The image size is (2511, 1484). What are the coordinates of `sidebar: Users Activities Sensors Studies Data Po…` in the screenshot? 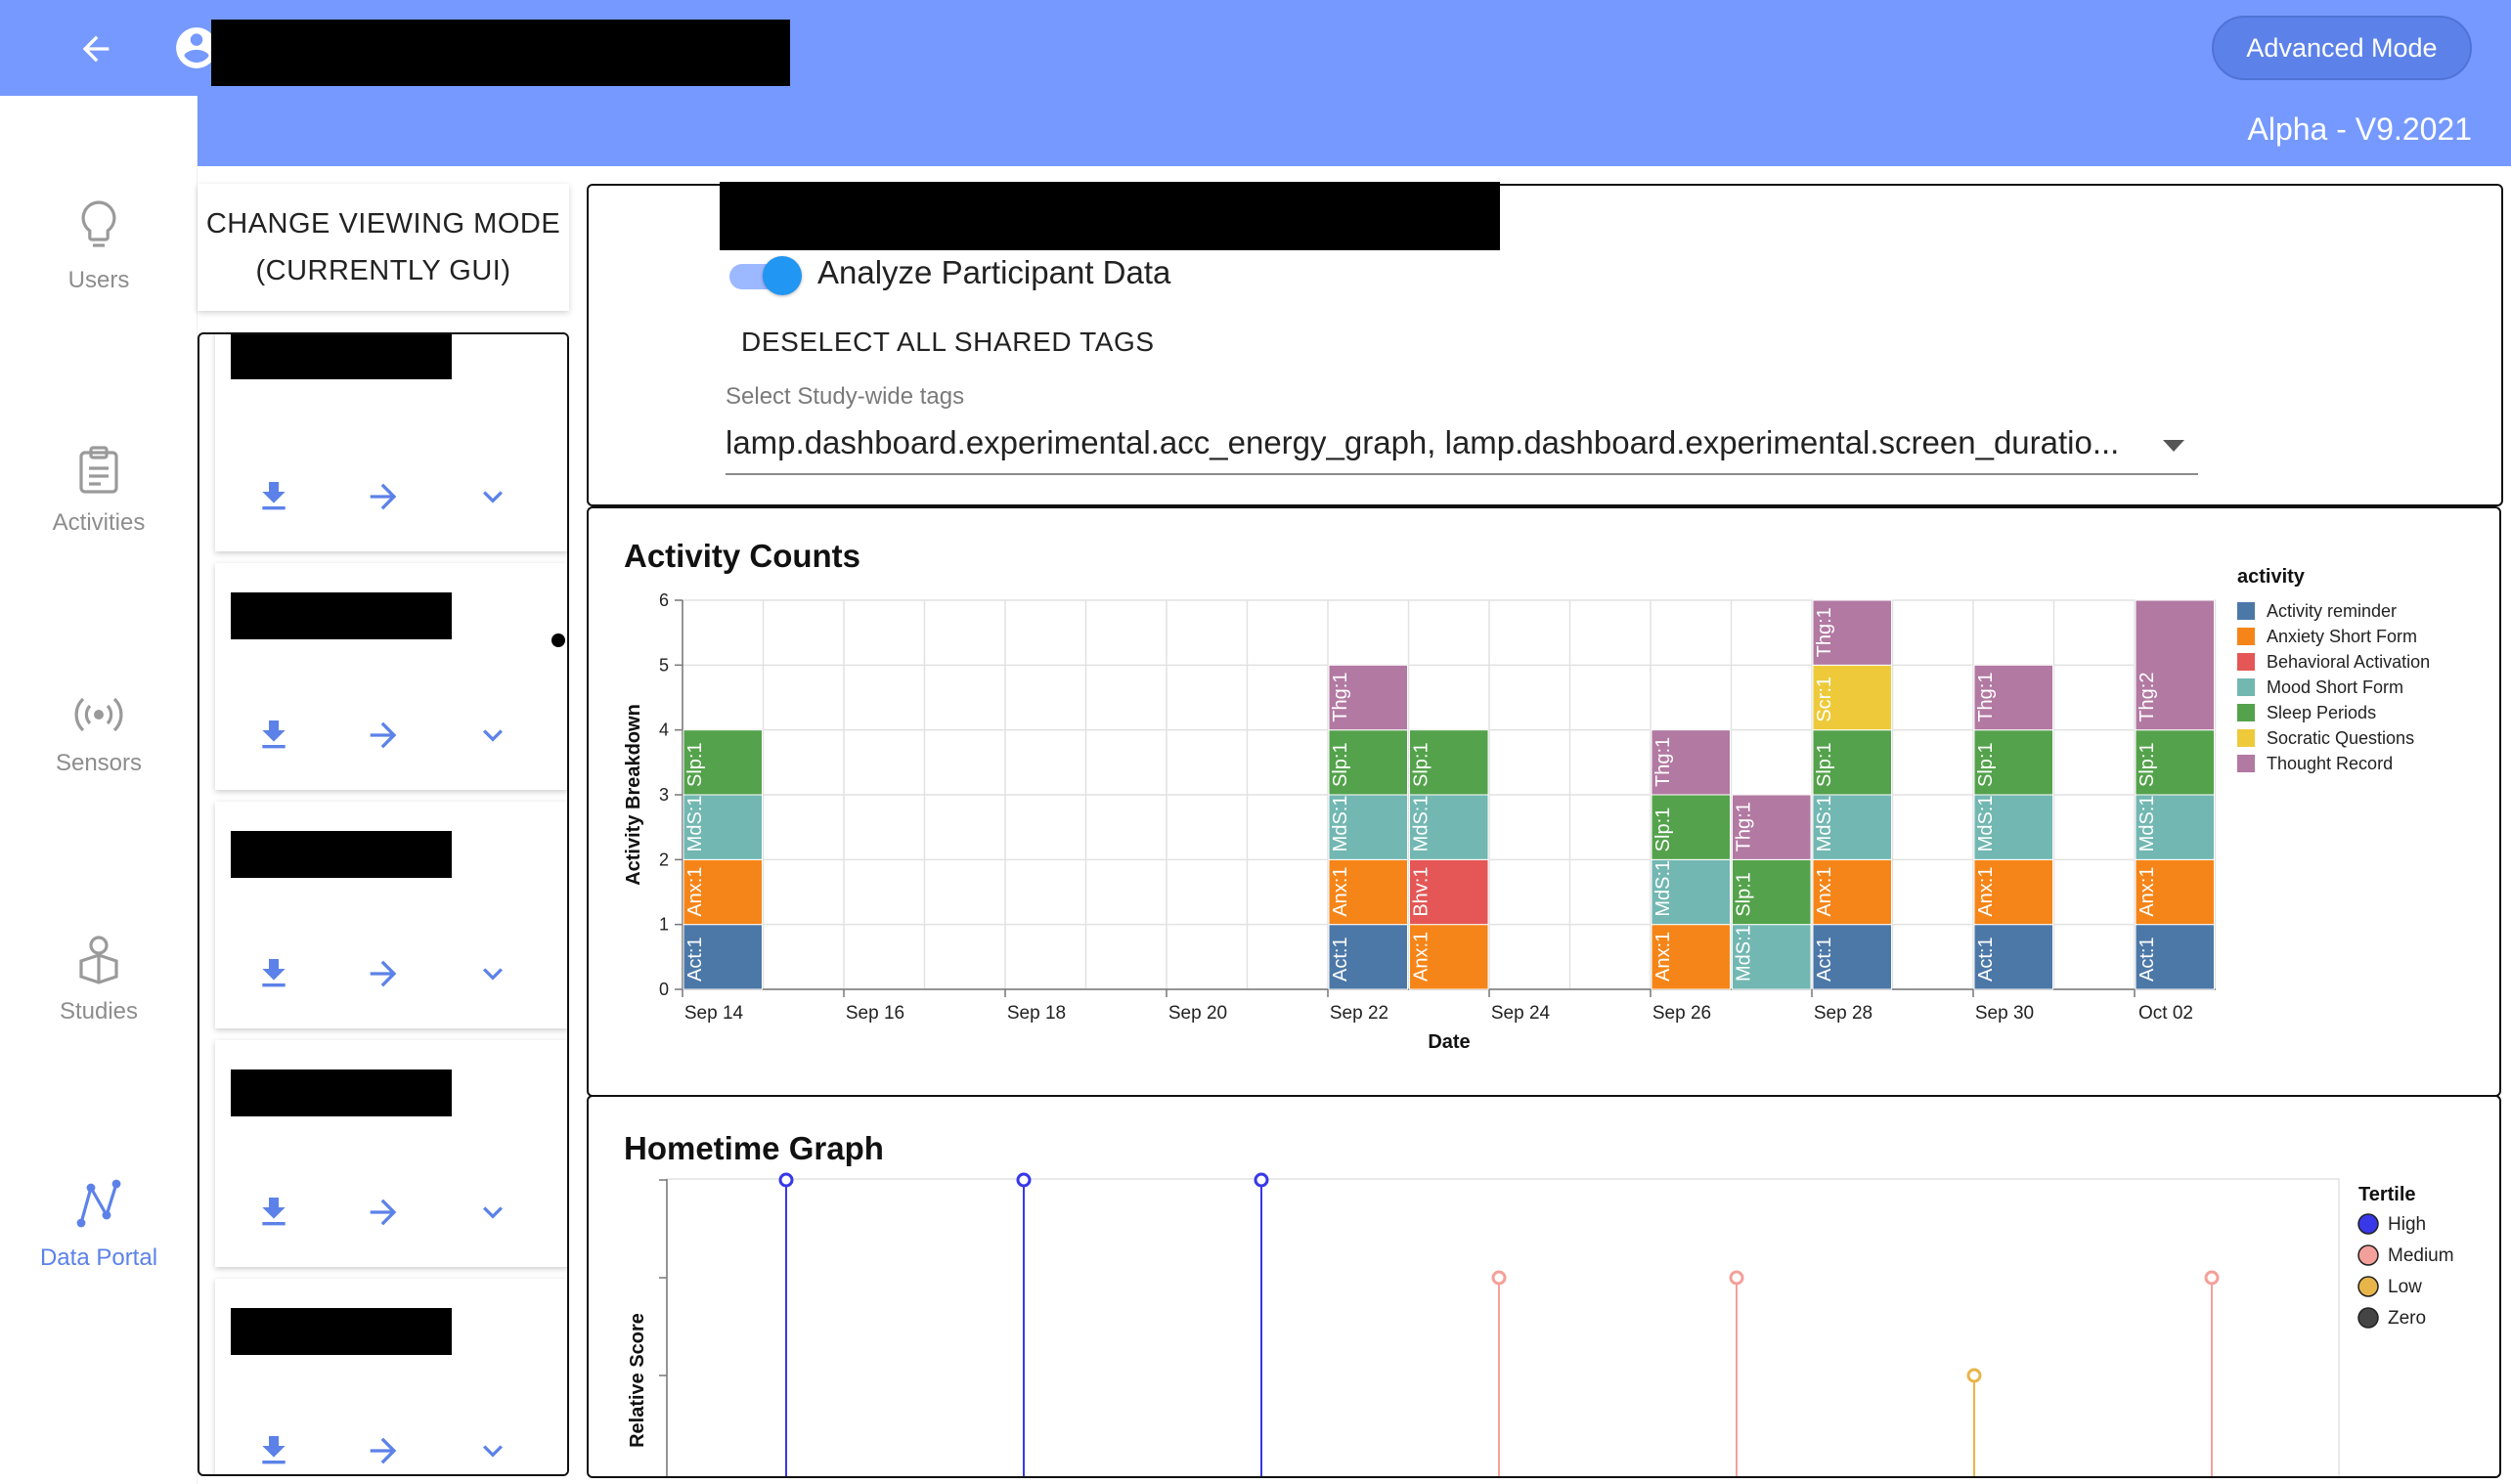 It's located at (99, 790).